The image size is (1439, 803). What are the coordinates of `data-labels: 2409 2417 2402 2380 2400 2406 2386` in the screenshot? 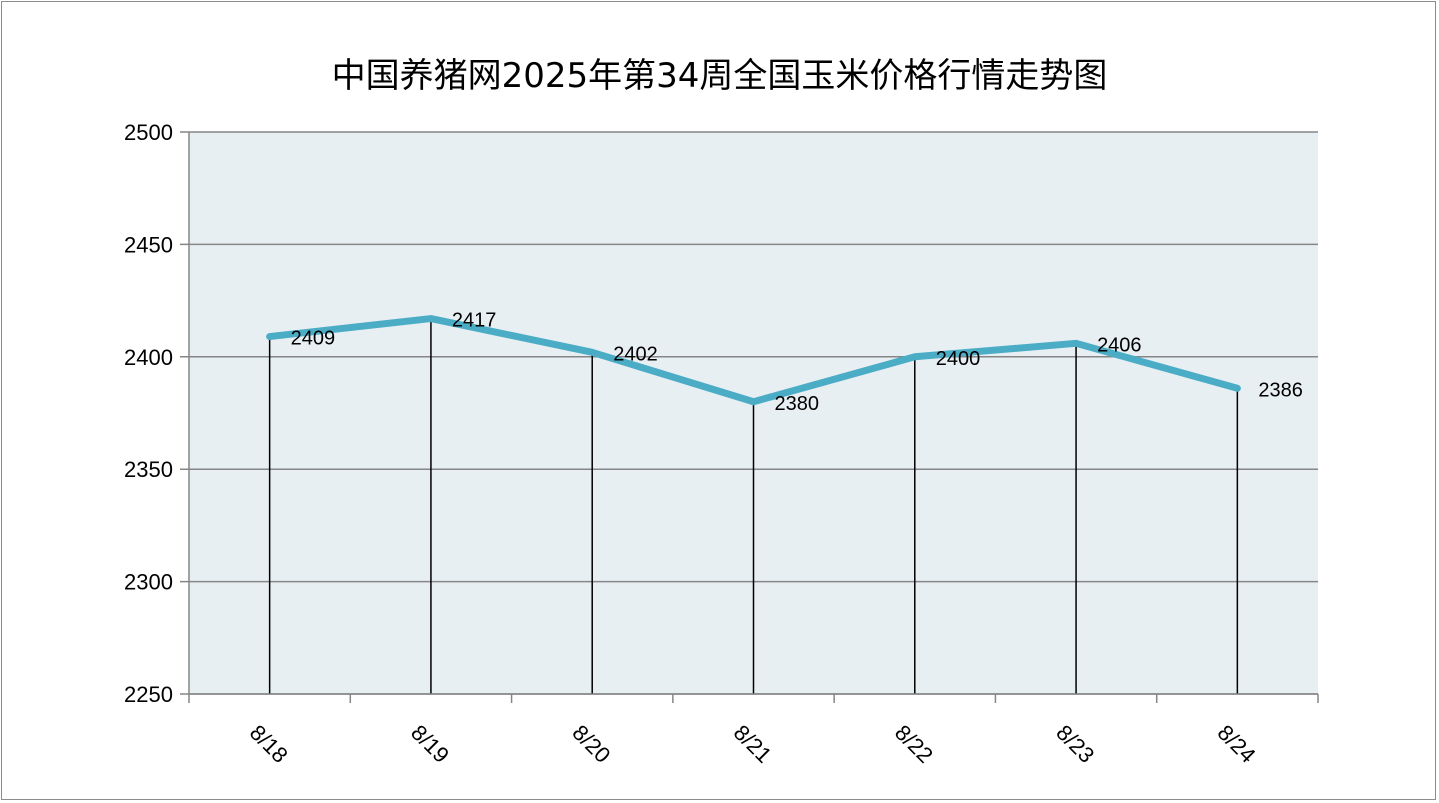 It's located at (797, 362).